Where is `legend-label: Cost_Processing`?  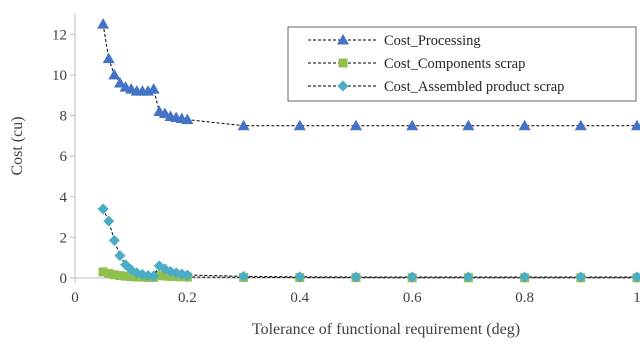 legend-label: Cost_Processing is located at coordinates (432, 41).